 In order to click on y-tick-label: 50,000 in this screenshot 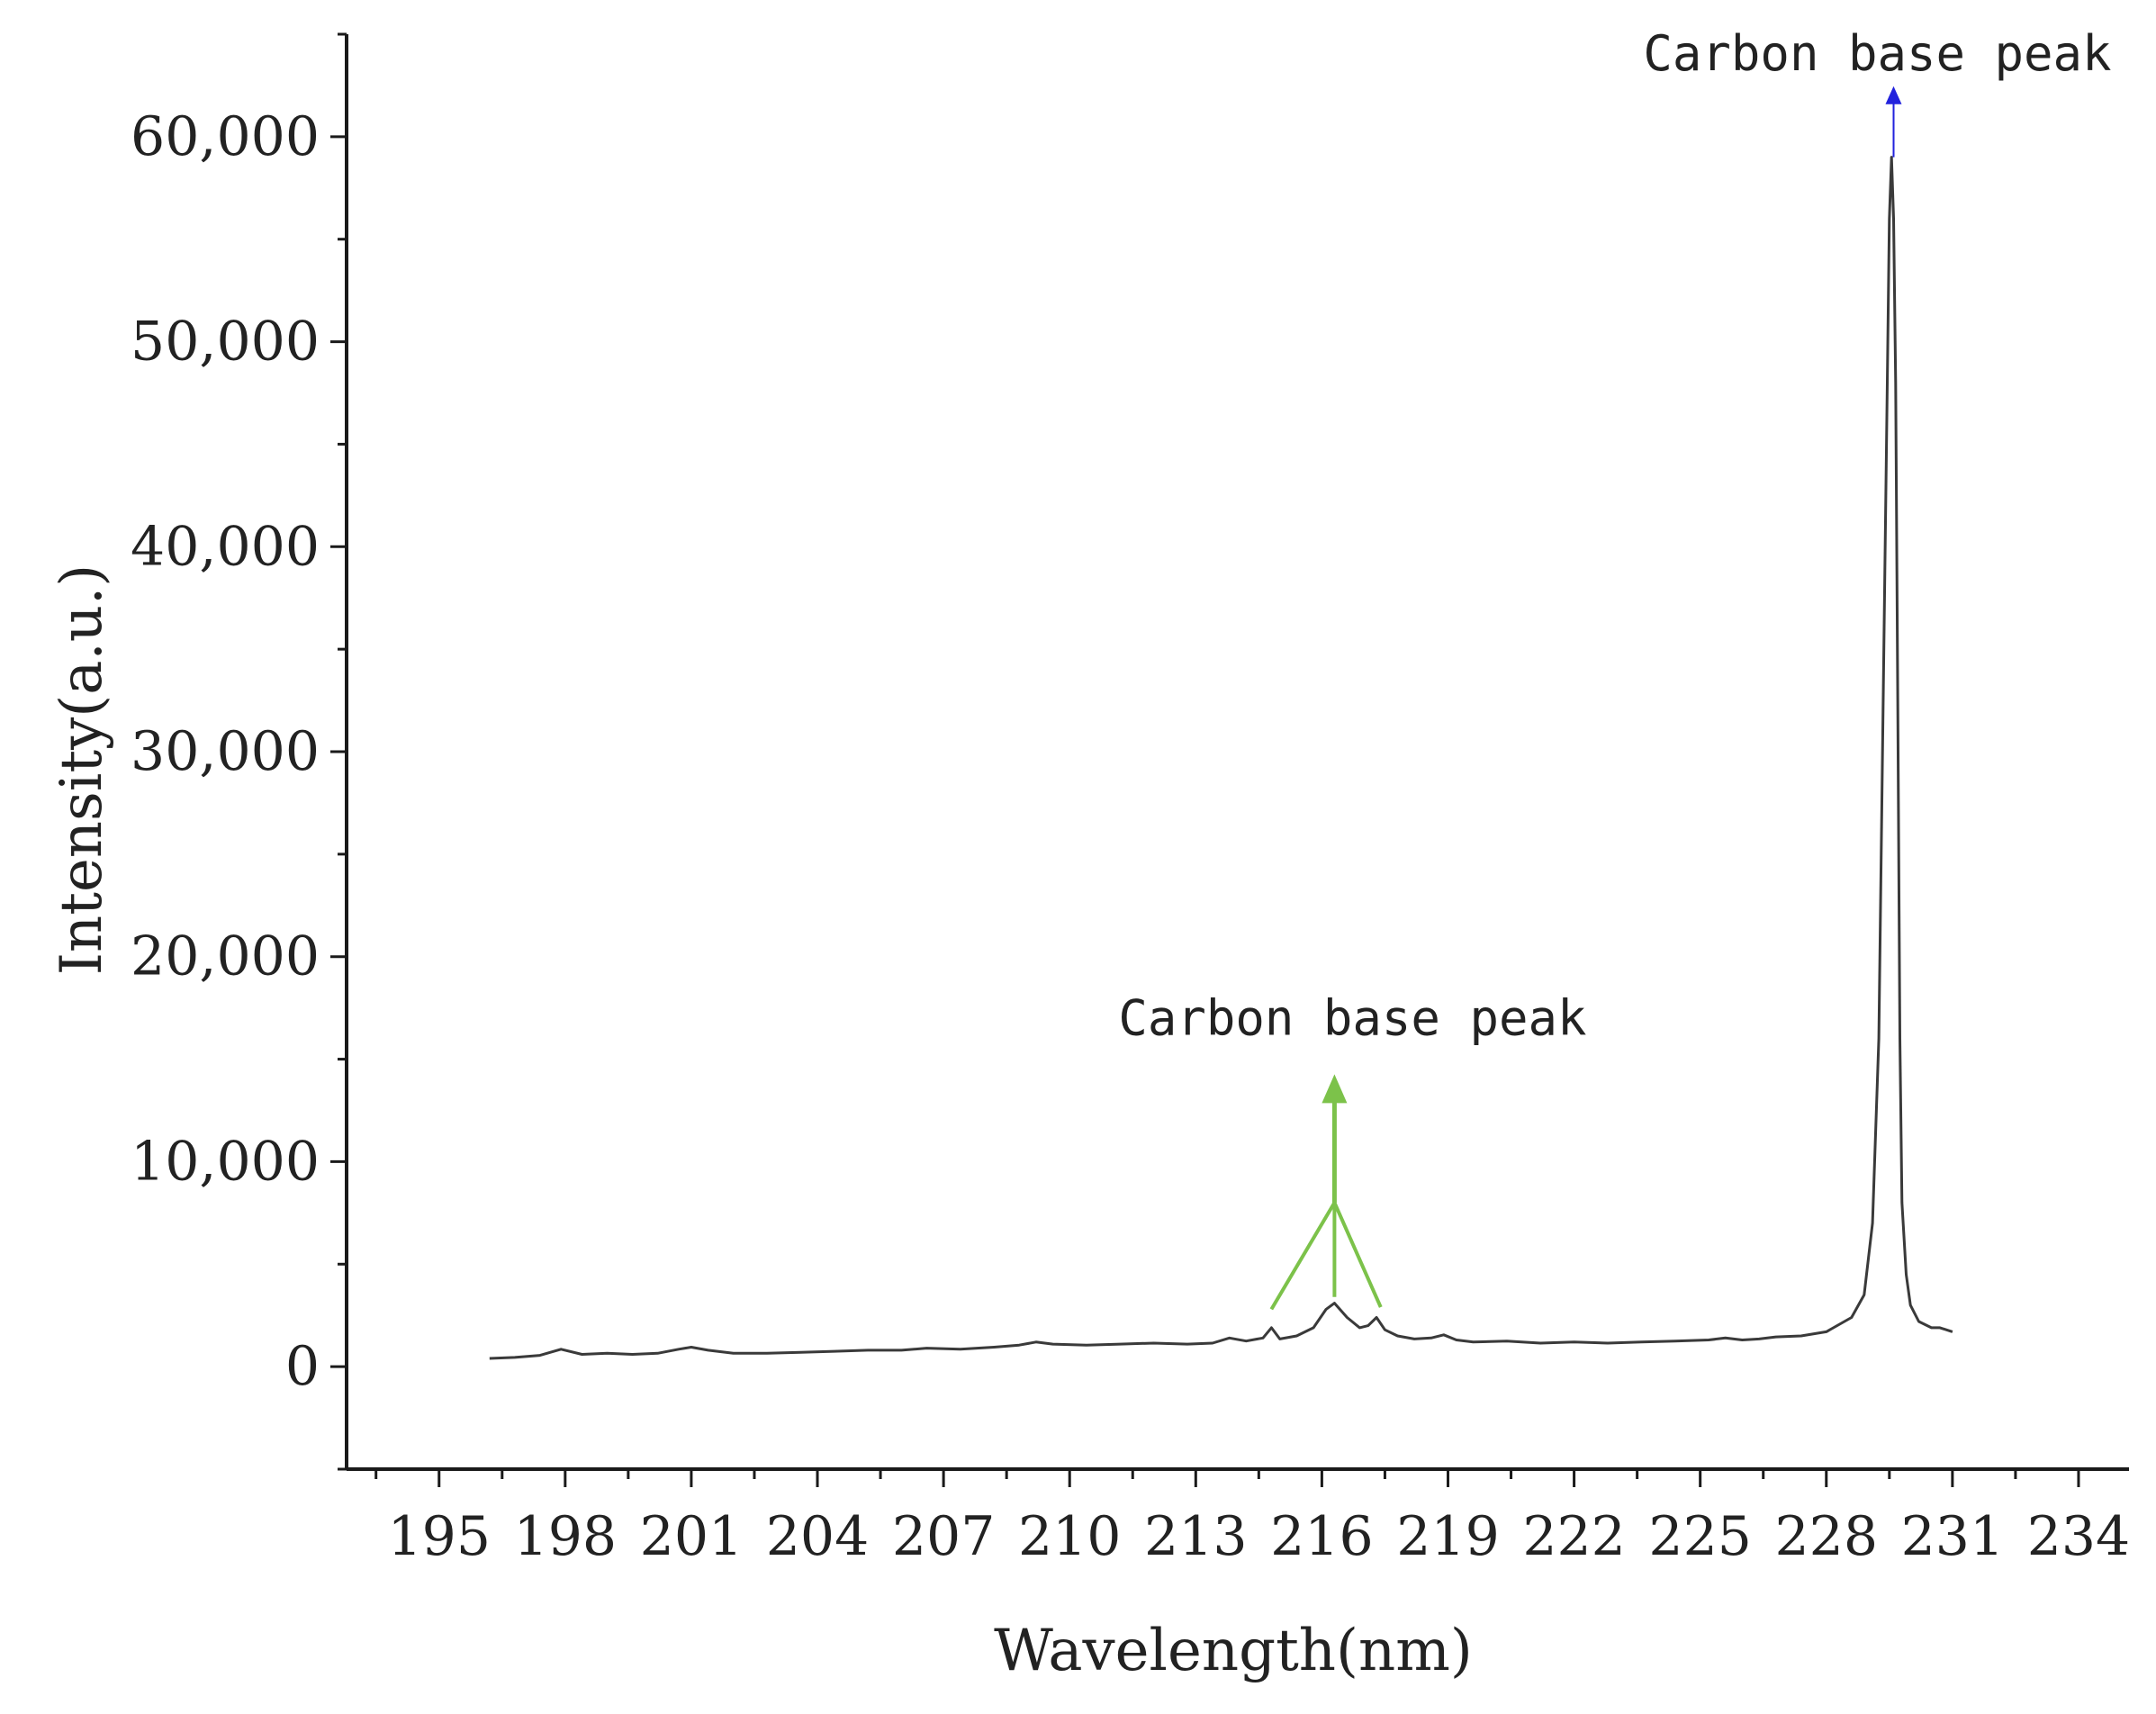, I will do `click(225, 342)`.